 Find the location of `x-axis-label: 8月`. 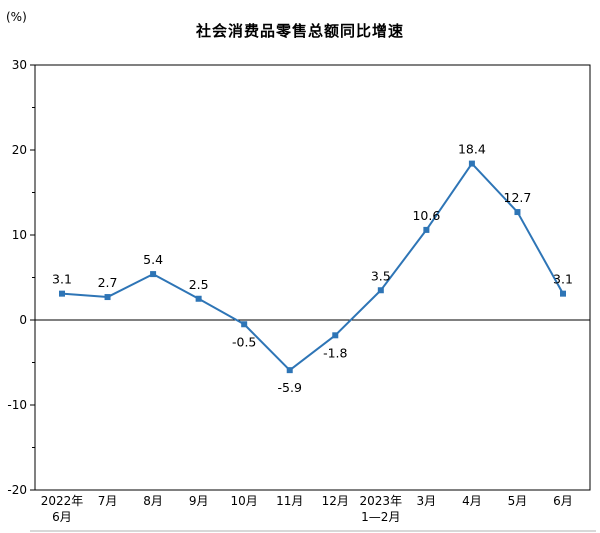

x-axis-label: 8月 is located at coordinates (153, 501).